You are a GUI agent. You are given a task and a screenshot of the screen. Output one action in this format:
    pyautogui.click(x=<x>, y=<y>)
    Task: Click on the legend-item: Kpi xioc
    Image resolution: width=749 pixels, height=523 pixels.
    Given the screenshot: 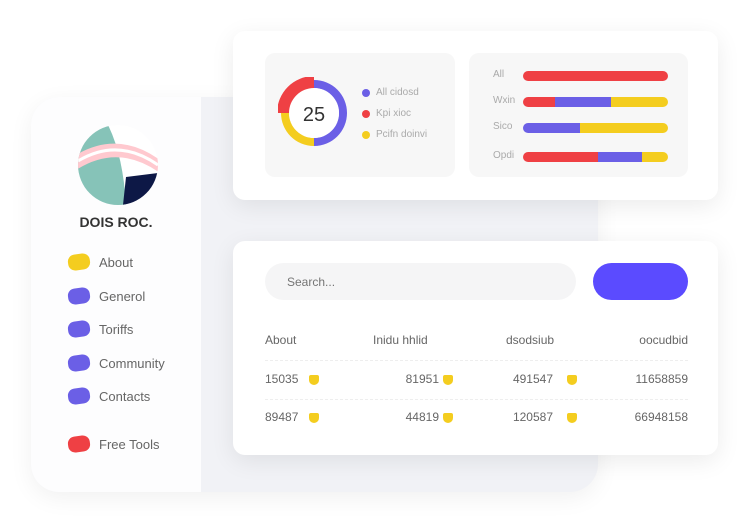 What is the action you would take?
    pyautogui.click(x=386, y=113)
    